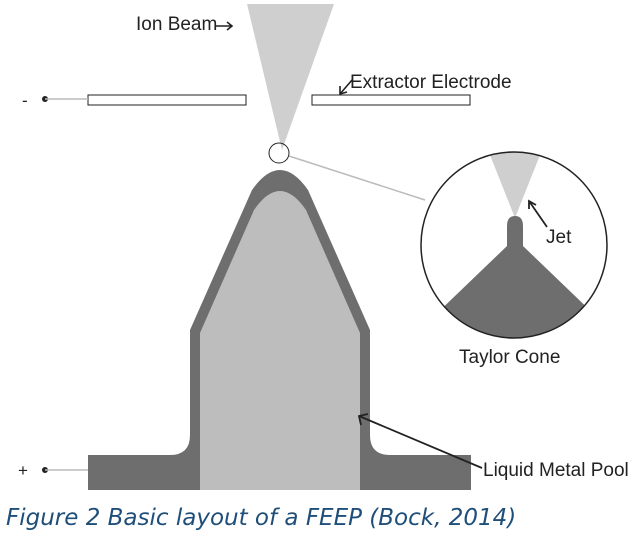 This screenshot has width=643, height=544. What do you see at coordinates (515, 277) in the screenshot?
I see `taylor-cone-shape` at bounding box center [515, 277].